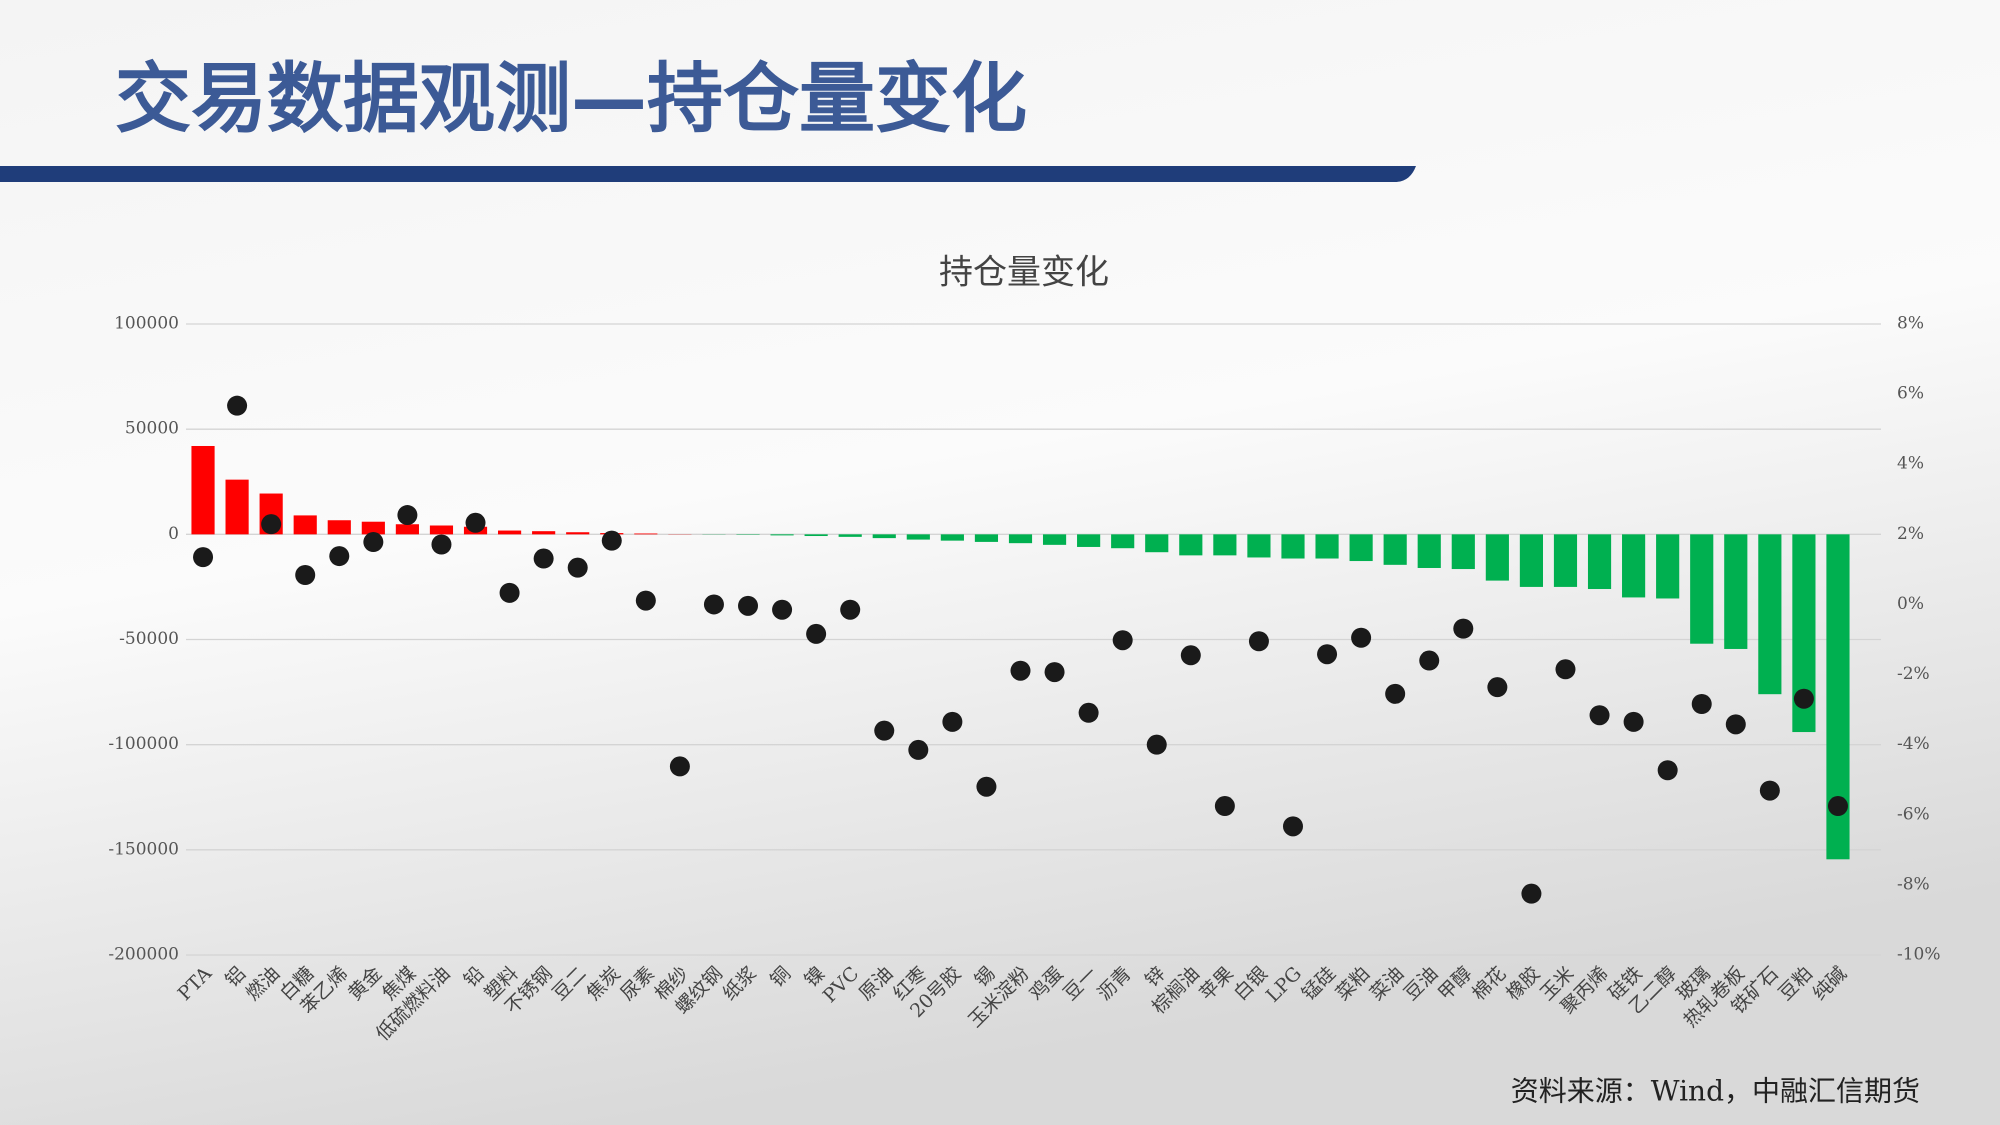 The height and width of the screenshot is (1125, 2000). I want to click on y-tick-label: -150000, so click(143, 849).